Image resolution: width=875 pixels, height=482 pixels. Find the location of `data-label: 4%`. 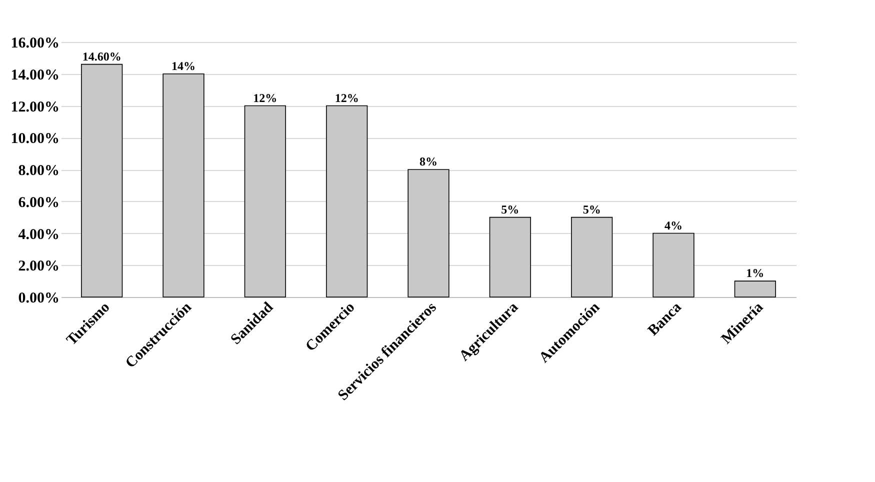

data-label: 4% is located at coordinates (673, 225).